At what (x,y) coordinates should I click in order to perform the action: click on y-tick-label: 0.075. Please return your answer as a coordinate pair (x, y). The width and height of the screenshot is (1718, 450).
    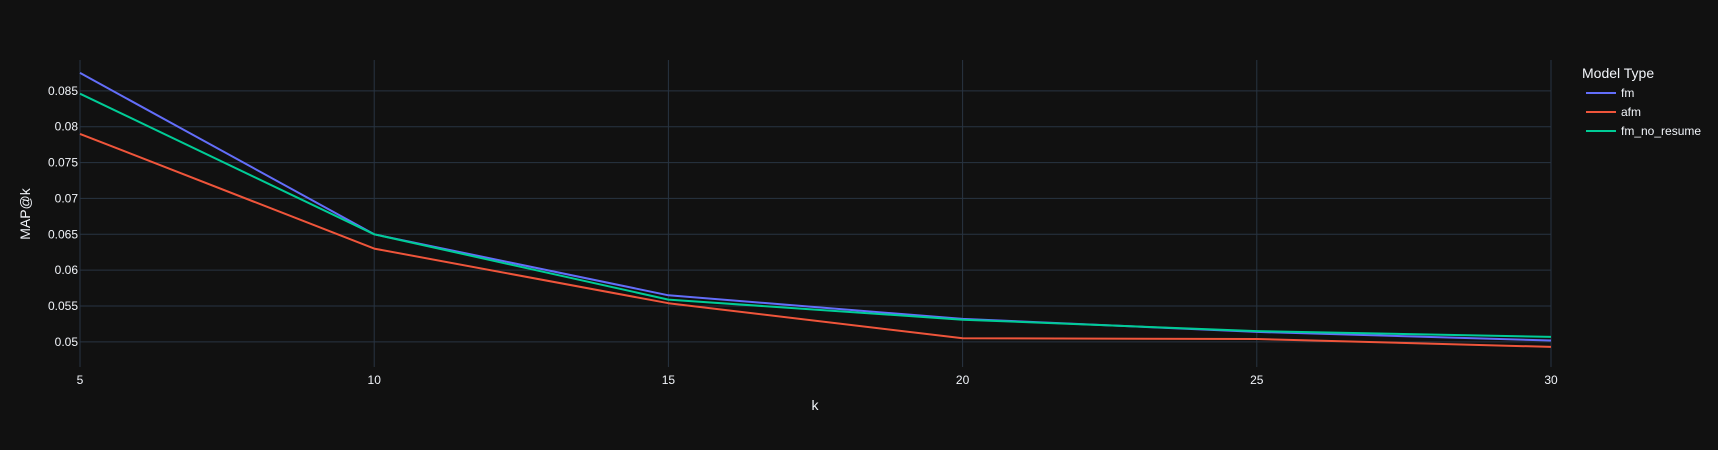
    Looking at the image, I should click on (63, 163).